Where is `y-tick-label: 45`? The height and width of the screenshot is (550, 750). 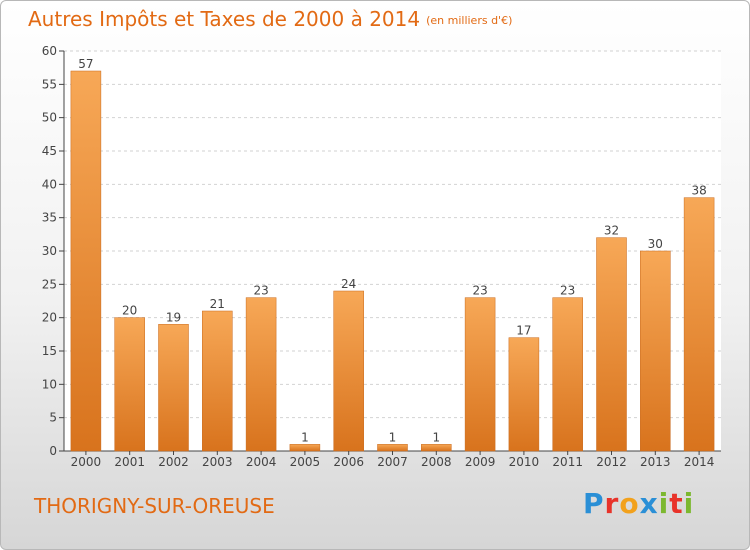 y-tick-label: 45 is located at coordinates (49, 151).